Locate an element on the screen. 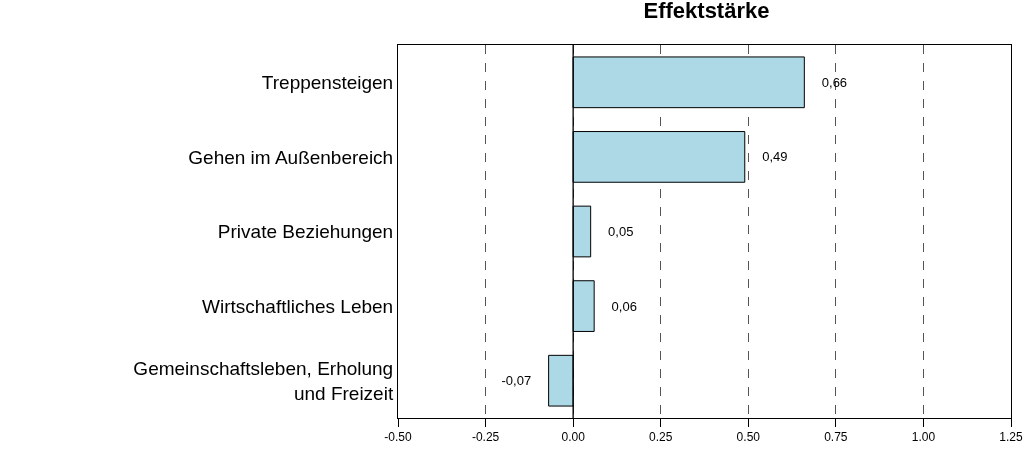 Image resolution: width=1035 pixels, height=471 pixels. data-label: 0,66 is located at coordinates (834, 82).